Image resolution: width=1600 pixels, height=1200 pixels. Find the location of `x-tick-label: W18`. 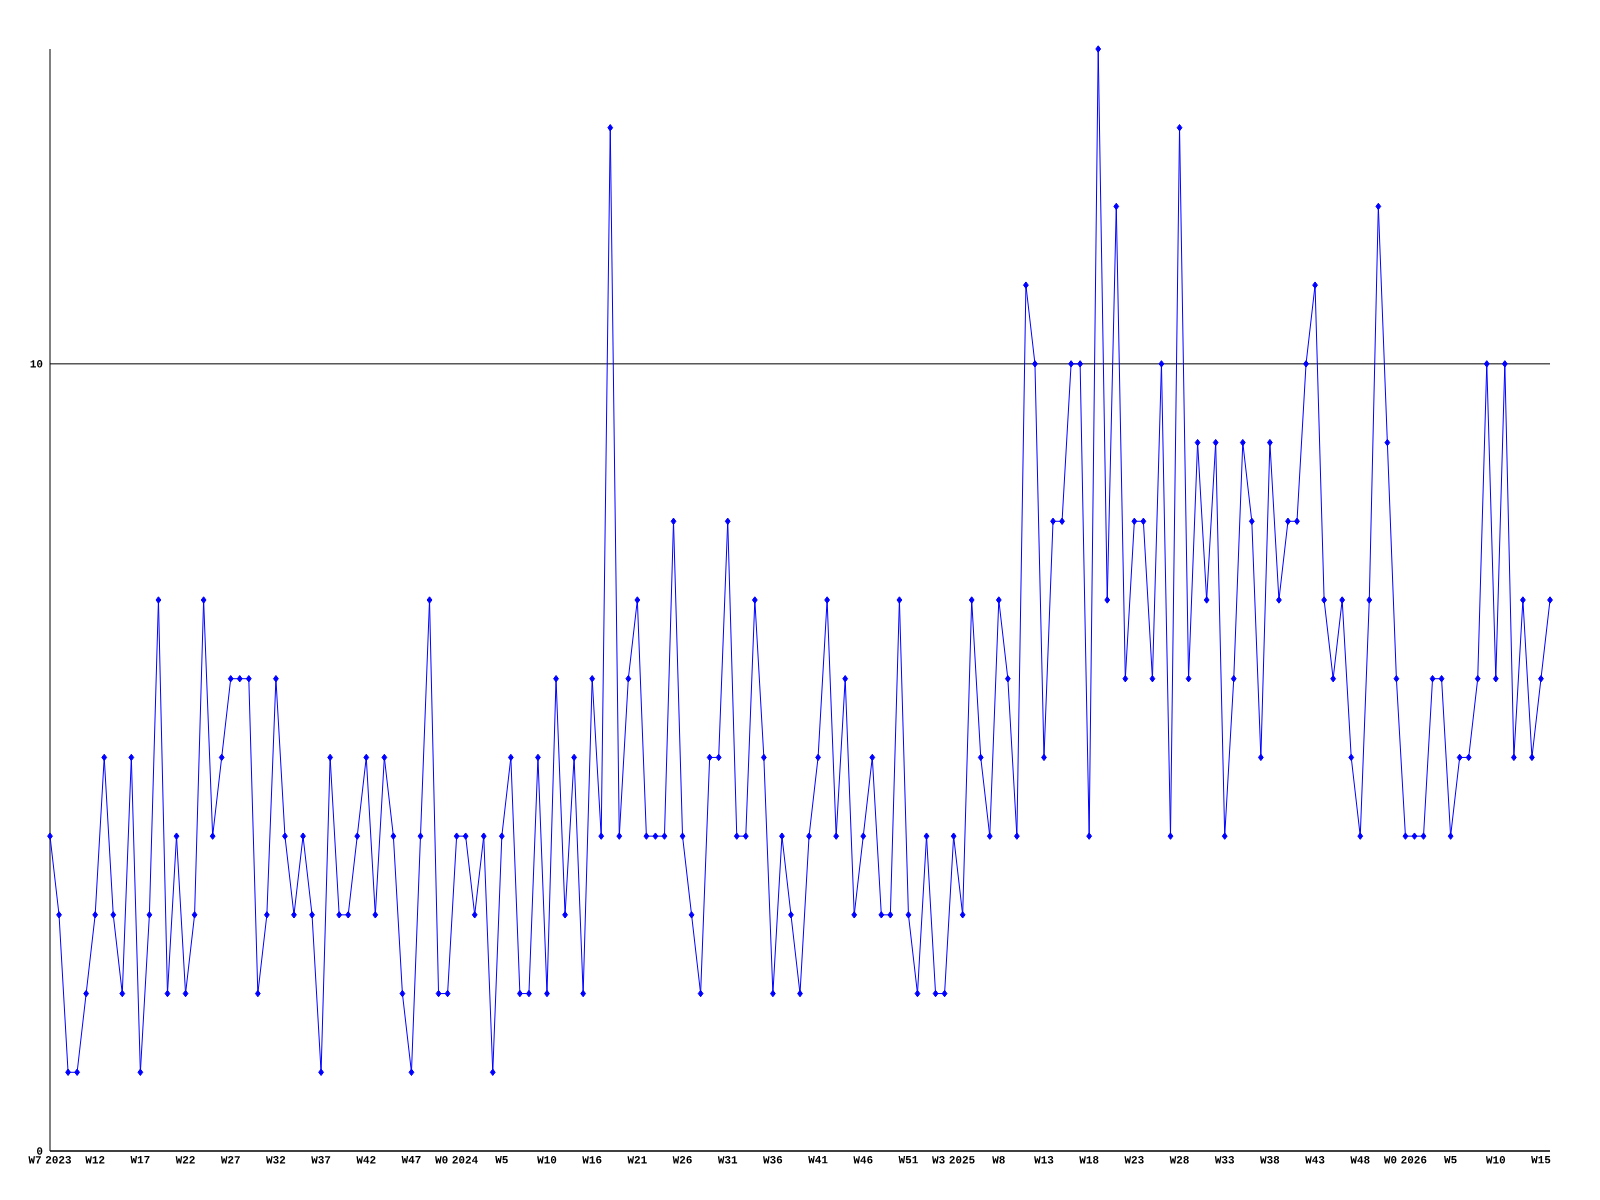

x-tick-label: W18 is located at coordinates (1089, 1160).